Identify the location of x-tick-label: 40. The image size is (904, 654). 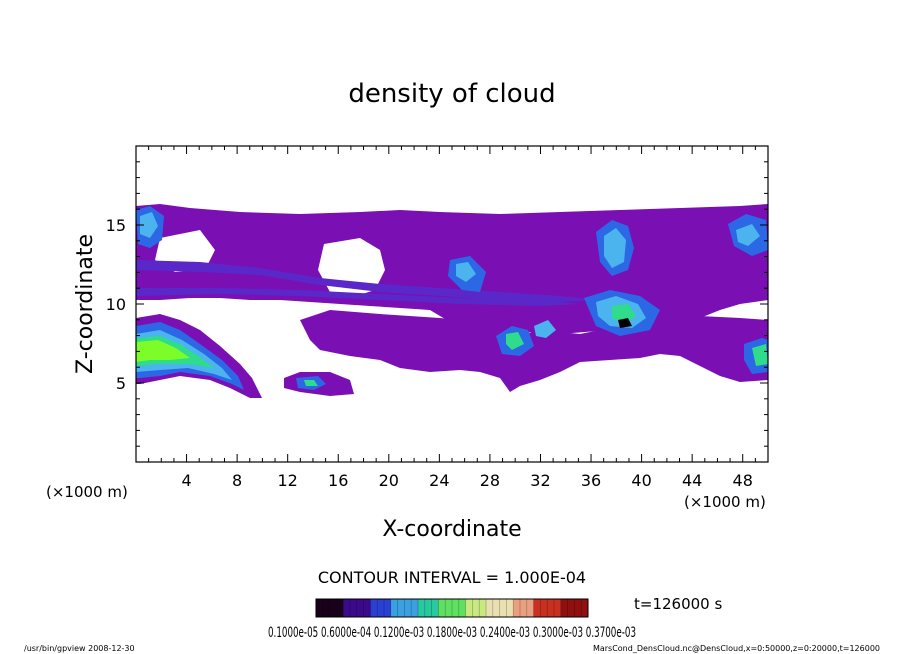
(641, 480).